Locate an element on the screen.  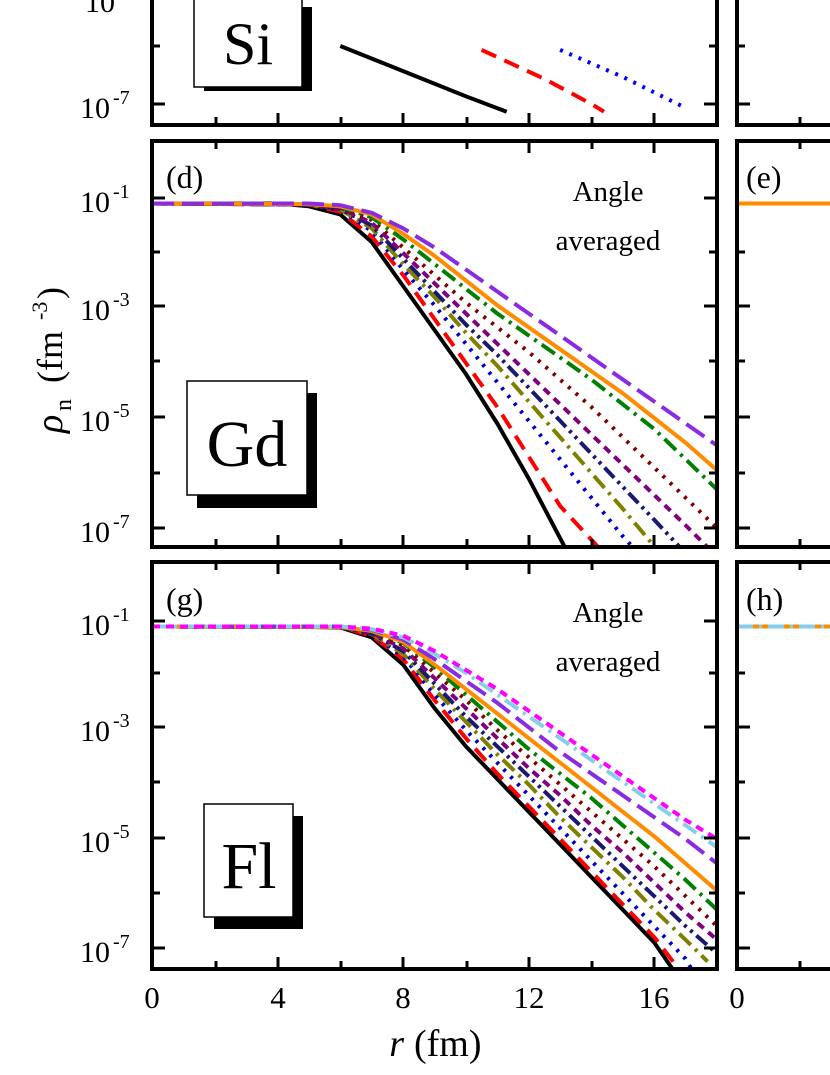
svg-text: ρ is located at coordinates (50, 424).